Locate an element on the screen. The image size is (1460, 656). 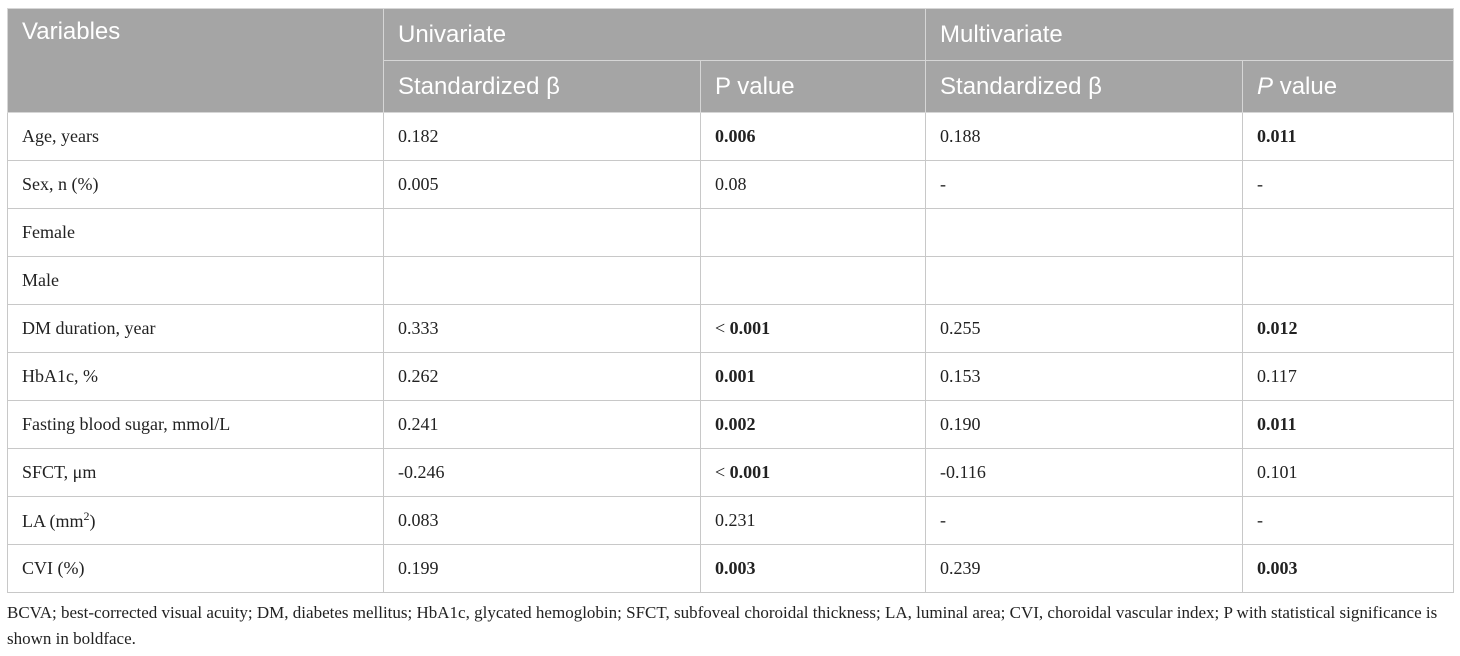
cell-m-beta: 0.239 is located at coordinates (1084, 568).